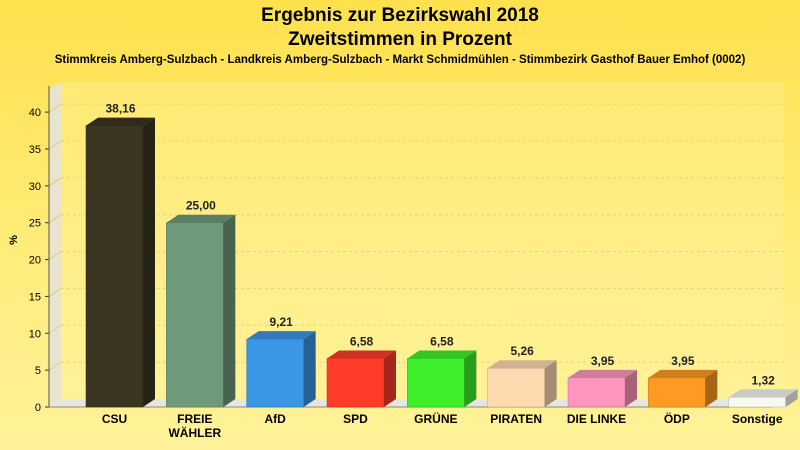 The height and width of the screenshot is (450, 800). Describe the element at coordinates (35, 187) in the screenshot. I see `y-tick-label: 30` at that location.